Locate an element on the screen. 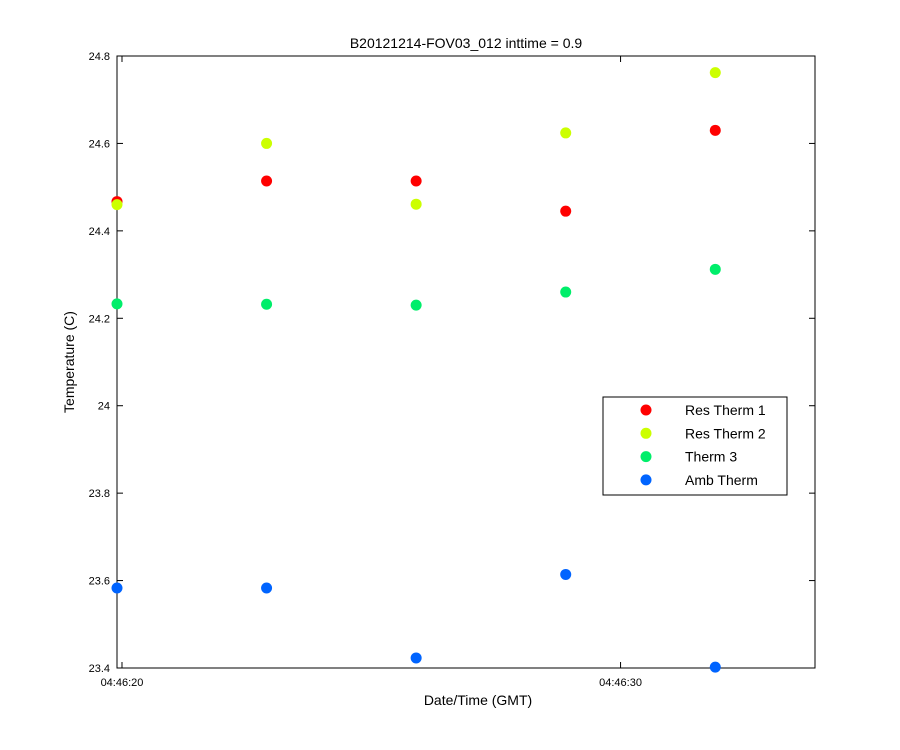  y-axis-title: Temperature (C) is located at coordinates (69, 362).